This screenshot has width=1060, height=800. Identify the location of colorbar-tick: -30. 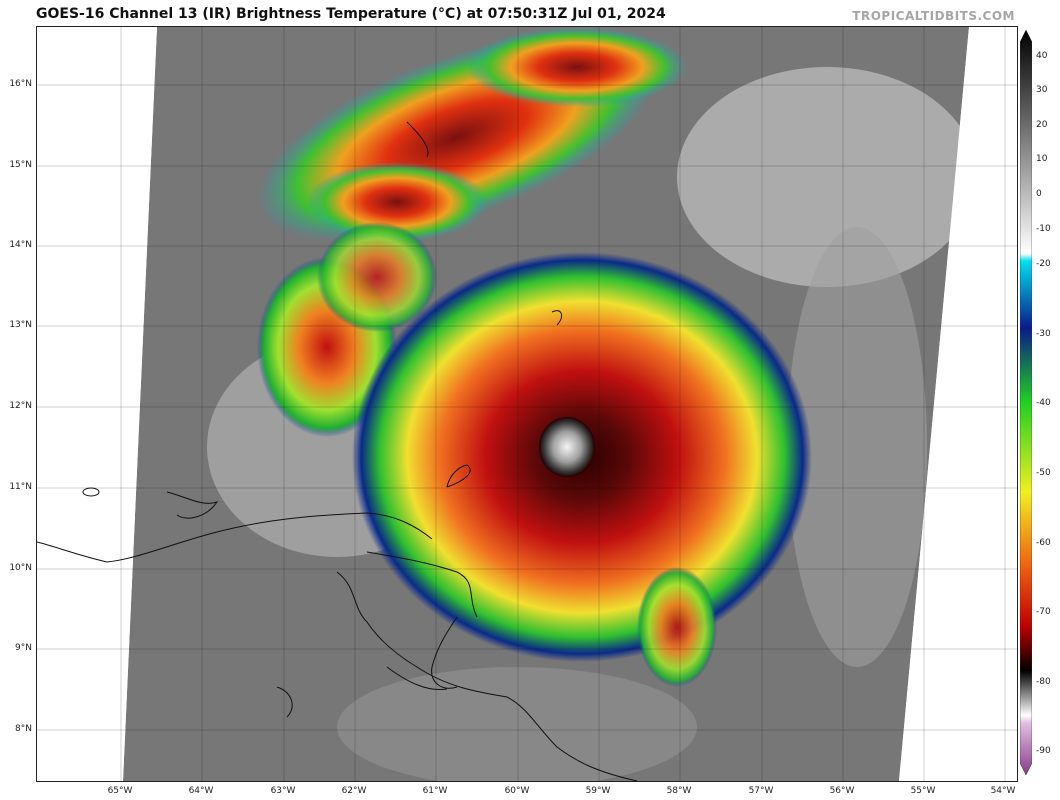
(1043, 334).